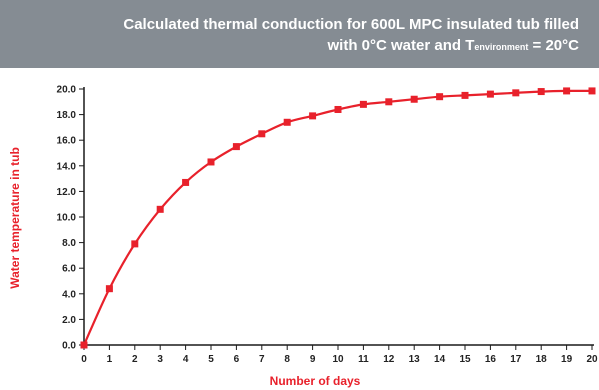 The image size is (599, 390). I want to click on y-tick-label: 0.0, so click(69, 346).